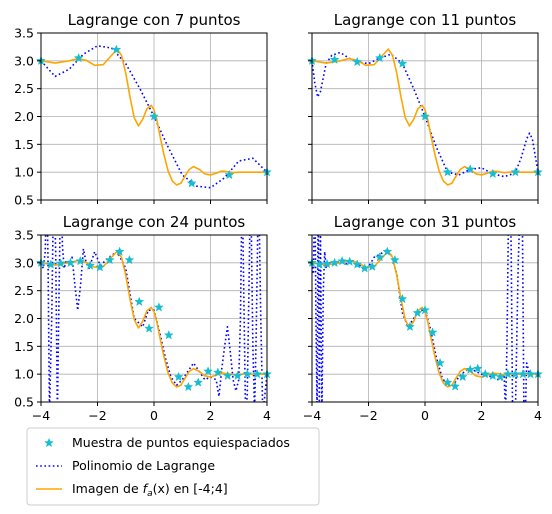 The image size is (552, 514). I want to click on legend-entry-lagrange: Polinomio de Lagrange, so click(125, 465).